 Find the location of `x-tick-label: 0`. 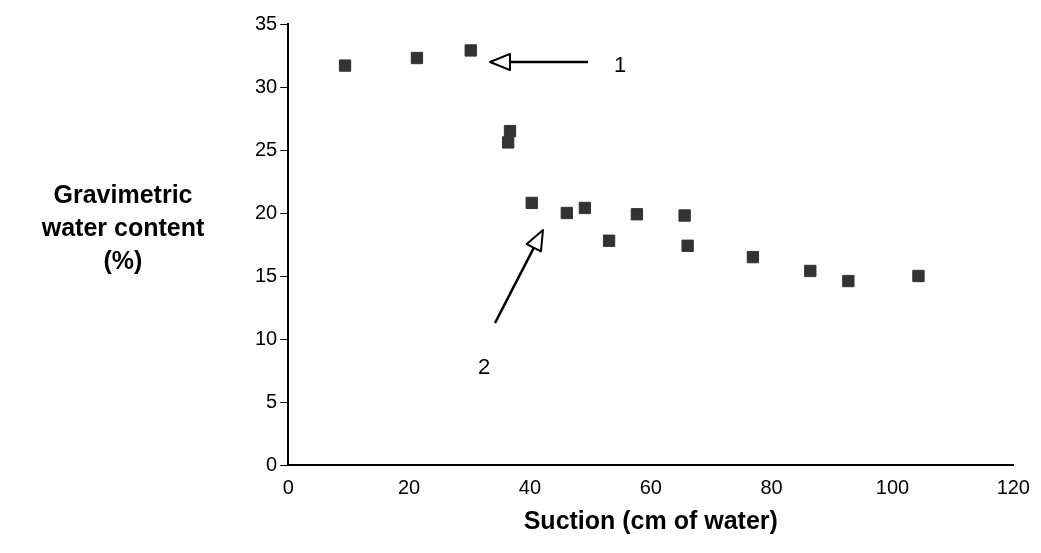

x-tick-label: 0 is located at coordinates (288, 486).